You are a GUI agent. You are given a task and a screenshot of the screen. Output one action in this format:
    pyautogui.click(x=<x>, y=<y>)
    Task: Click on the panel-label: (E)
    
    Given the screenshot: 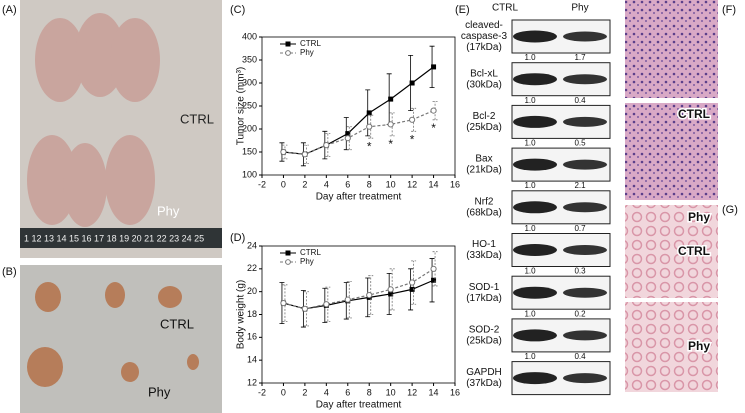 What is the action you would take?
    pyautogui.click(x=462, y=10)
    